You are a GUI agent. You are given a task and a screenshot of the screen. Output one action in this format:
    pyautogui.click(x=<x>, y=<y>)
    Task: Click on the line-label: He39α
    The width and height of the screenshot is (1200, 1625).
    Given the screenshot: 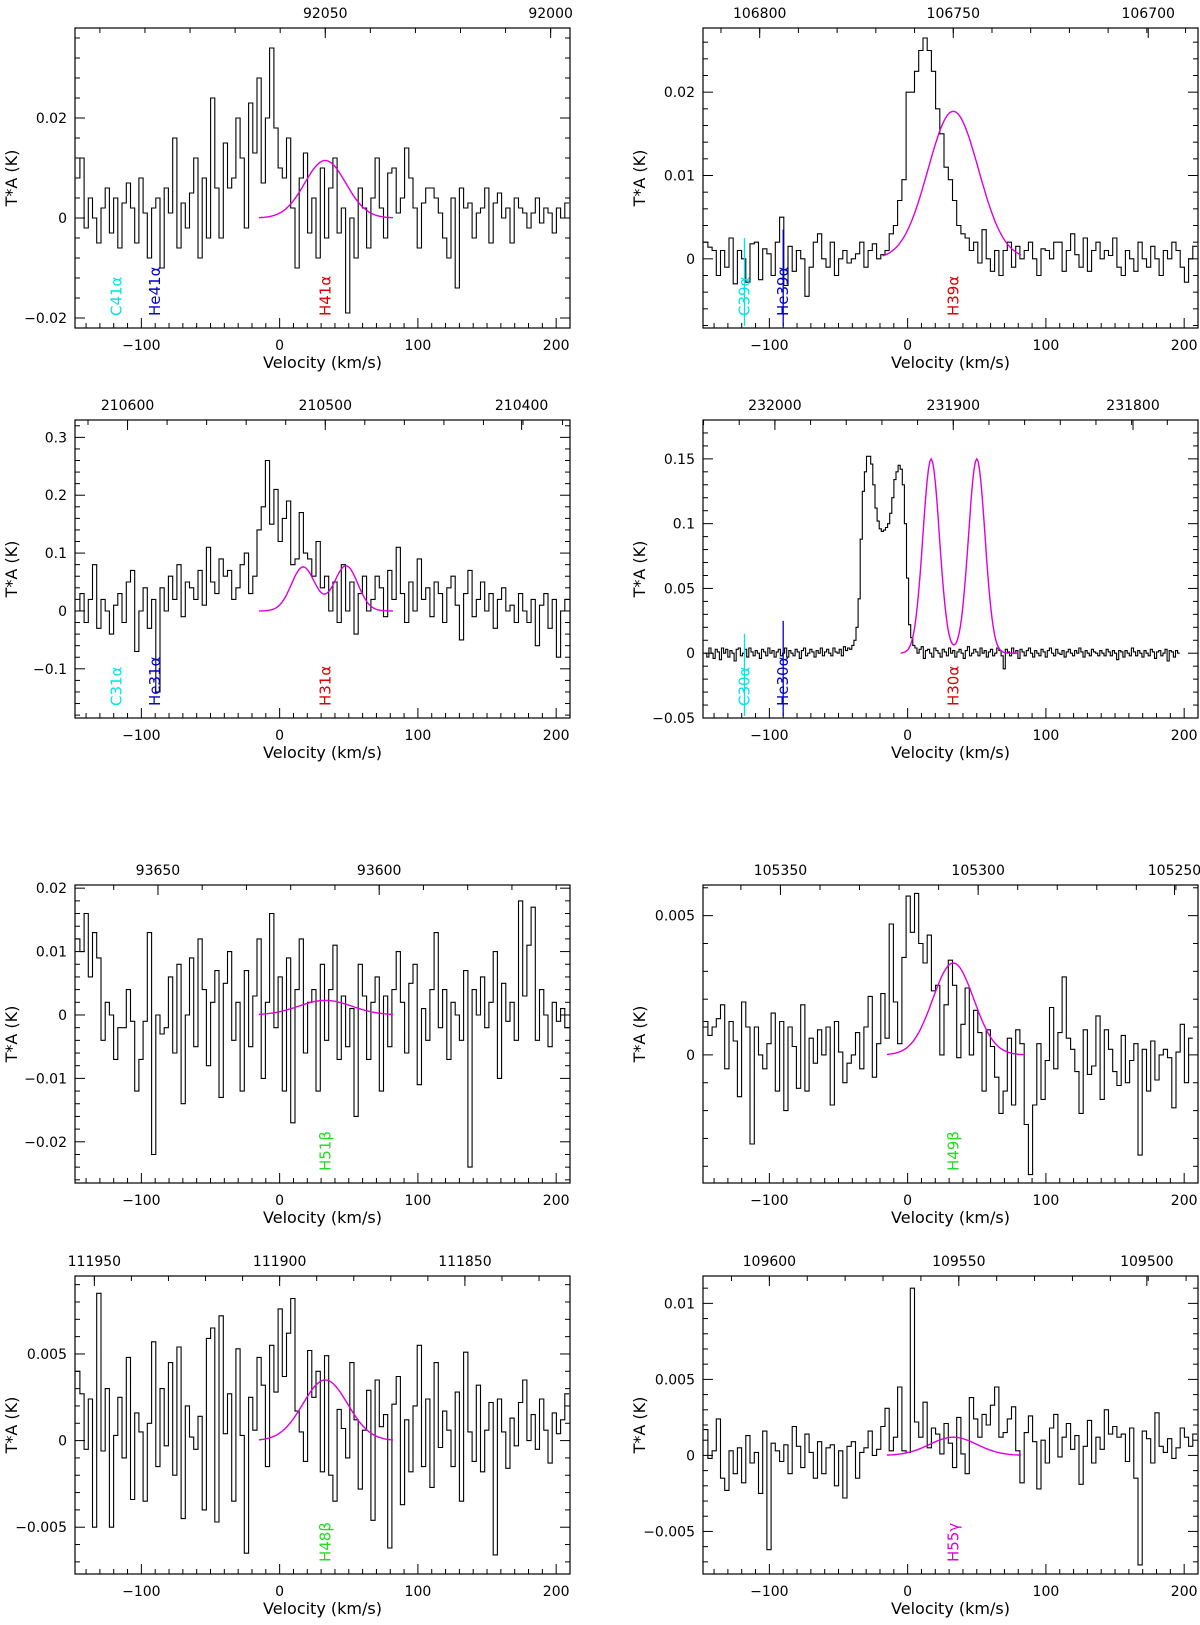 What is the action you would take?
    pyautogui.click(x=783, y=291)
    